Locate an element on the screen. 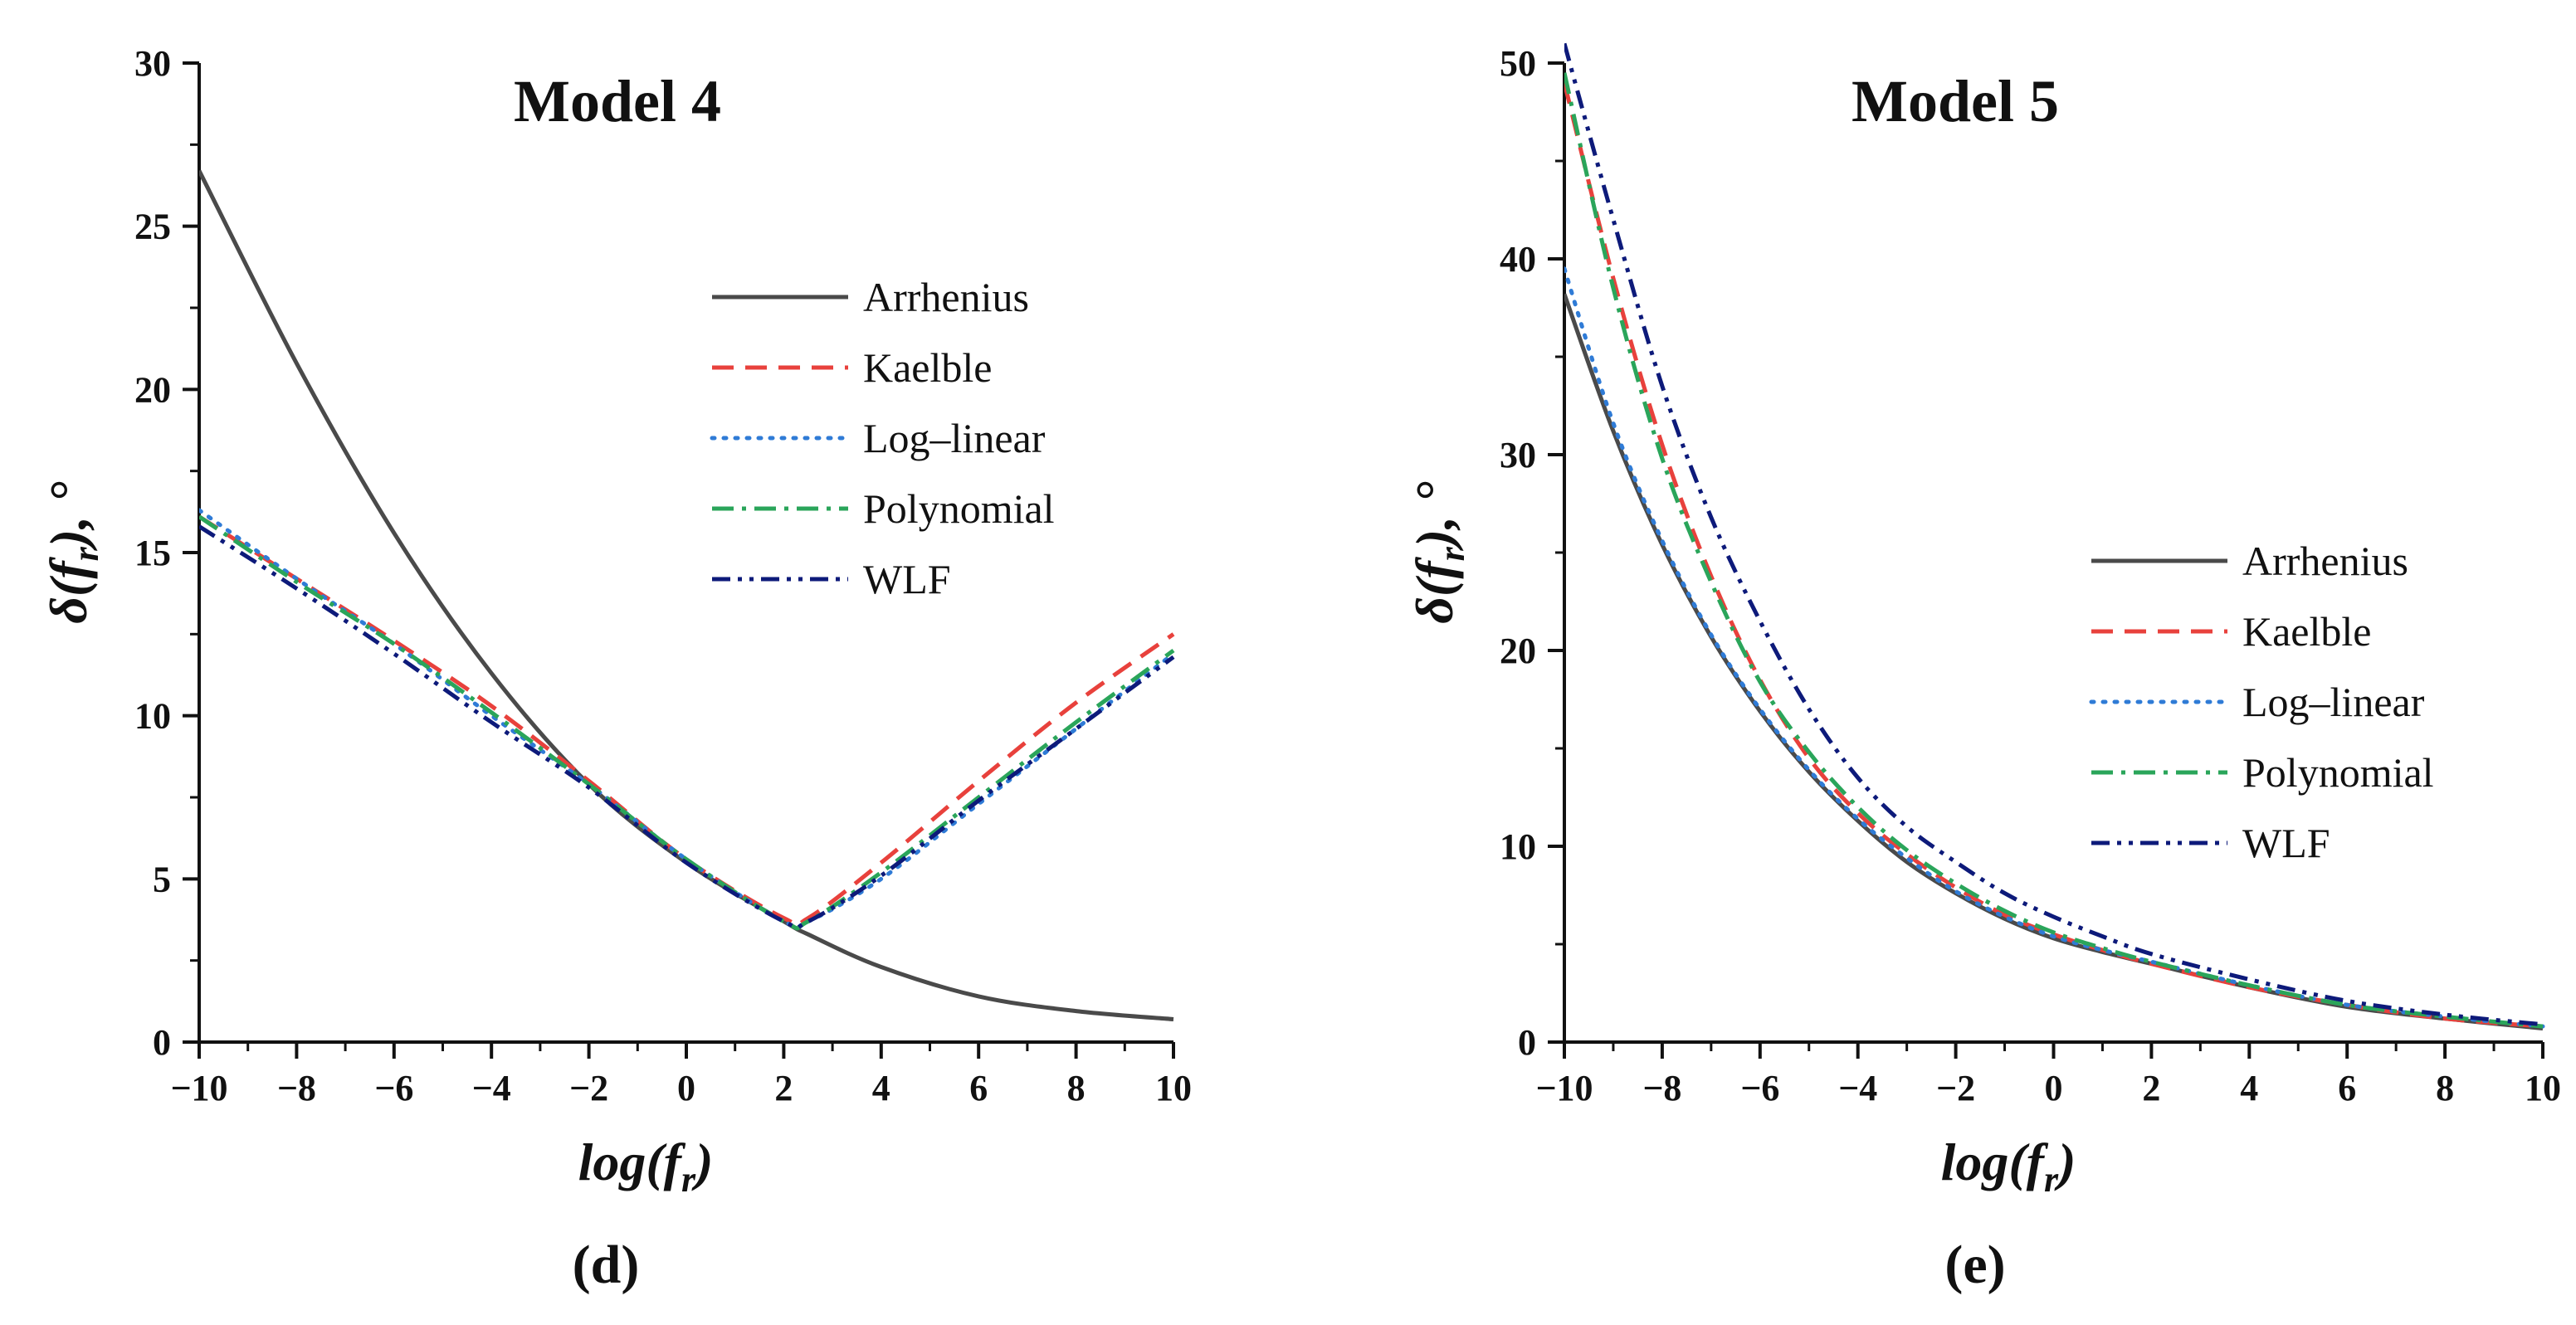 The height and width of the screenshot is (1325, 2576). chart2-title: Model 5 is located at coordinates (1955, 101).